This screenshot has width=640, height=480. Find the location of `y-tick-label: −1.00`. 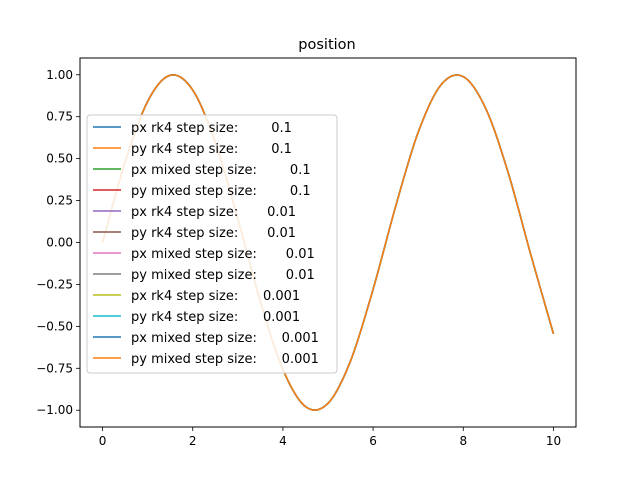

y-tick-label: −1.00 is located at coordinates (54, 410).